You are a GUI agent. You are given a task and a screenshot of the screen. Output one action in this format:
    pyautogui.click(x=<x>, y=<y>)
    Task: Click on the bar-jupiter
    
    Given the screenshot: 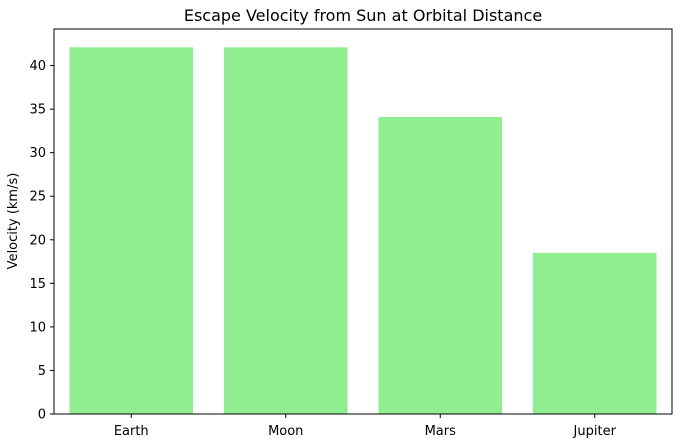 What is the action you would take?
    pyautogui.click(x=594, y=333)
    